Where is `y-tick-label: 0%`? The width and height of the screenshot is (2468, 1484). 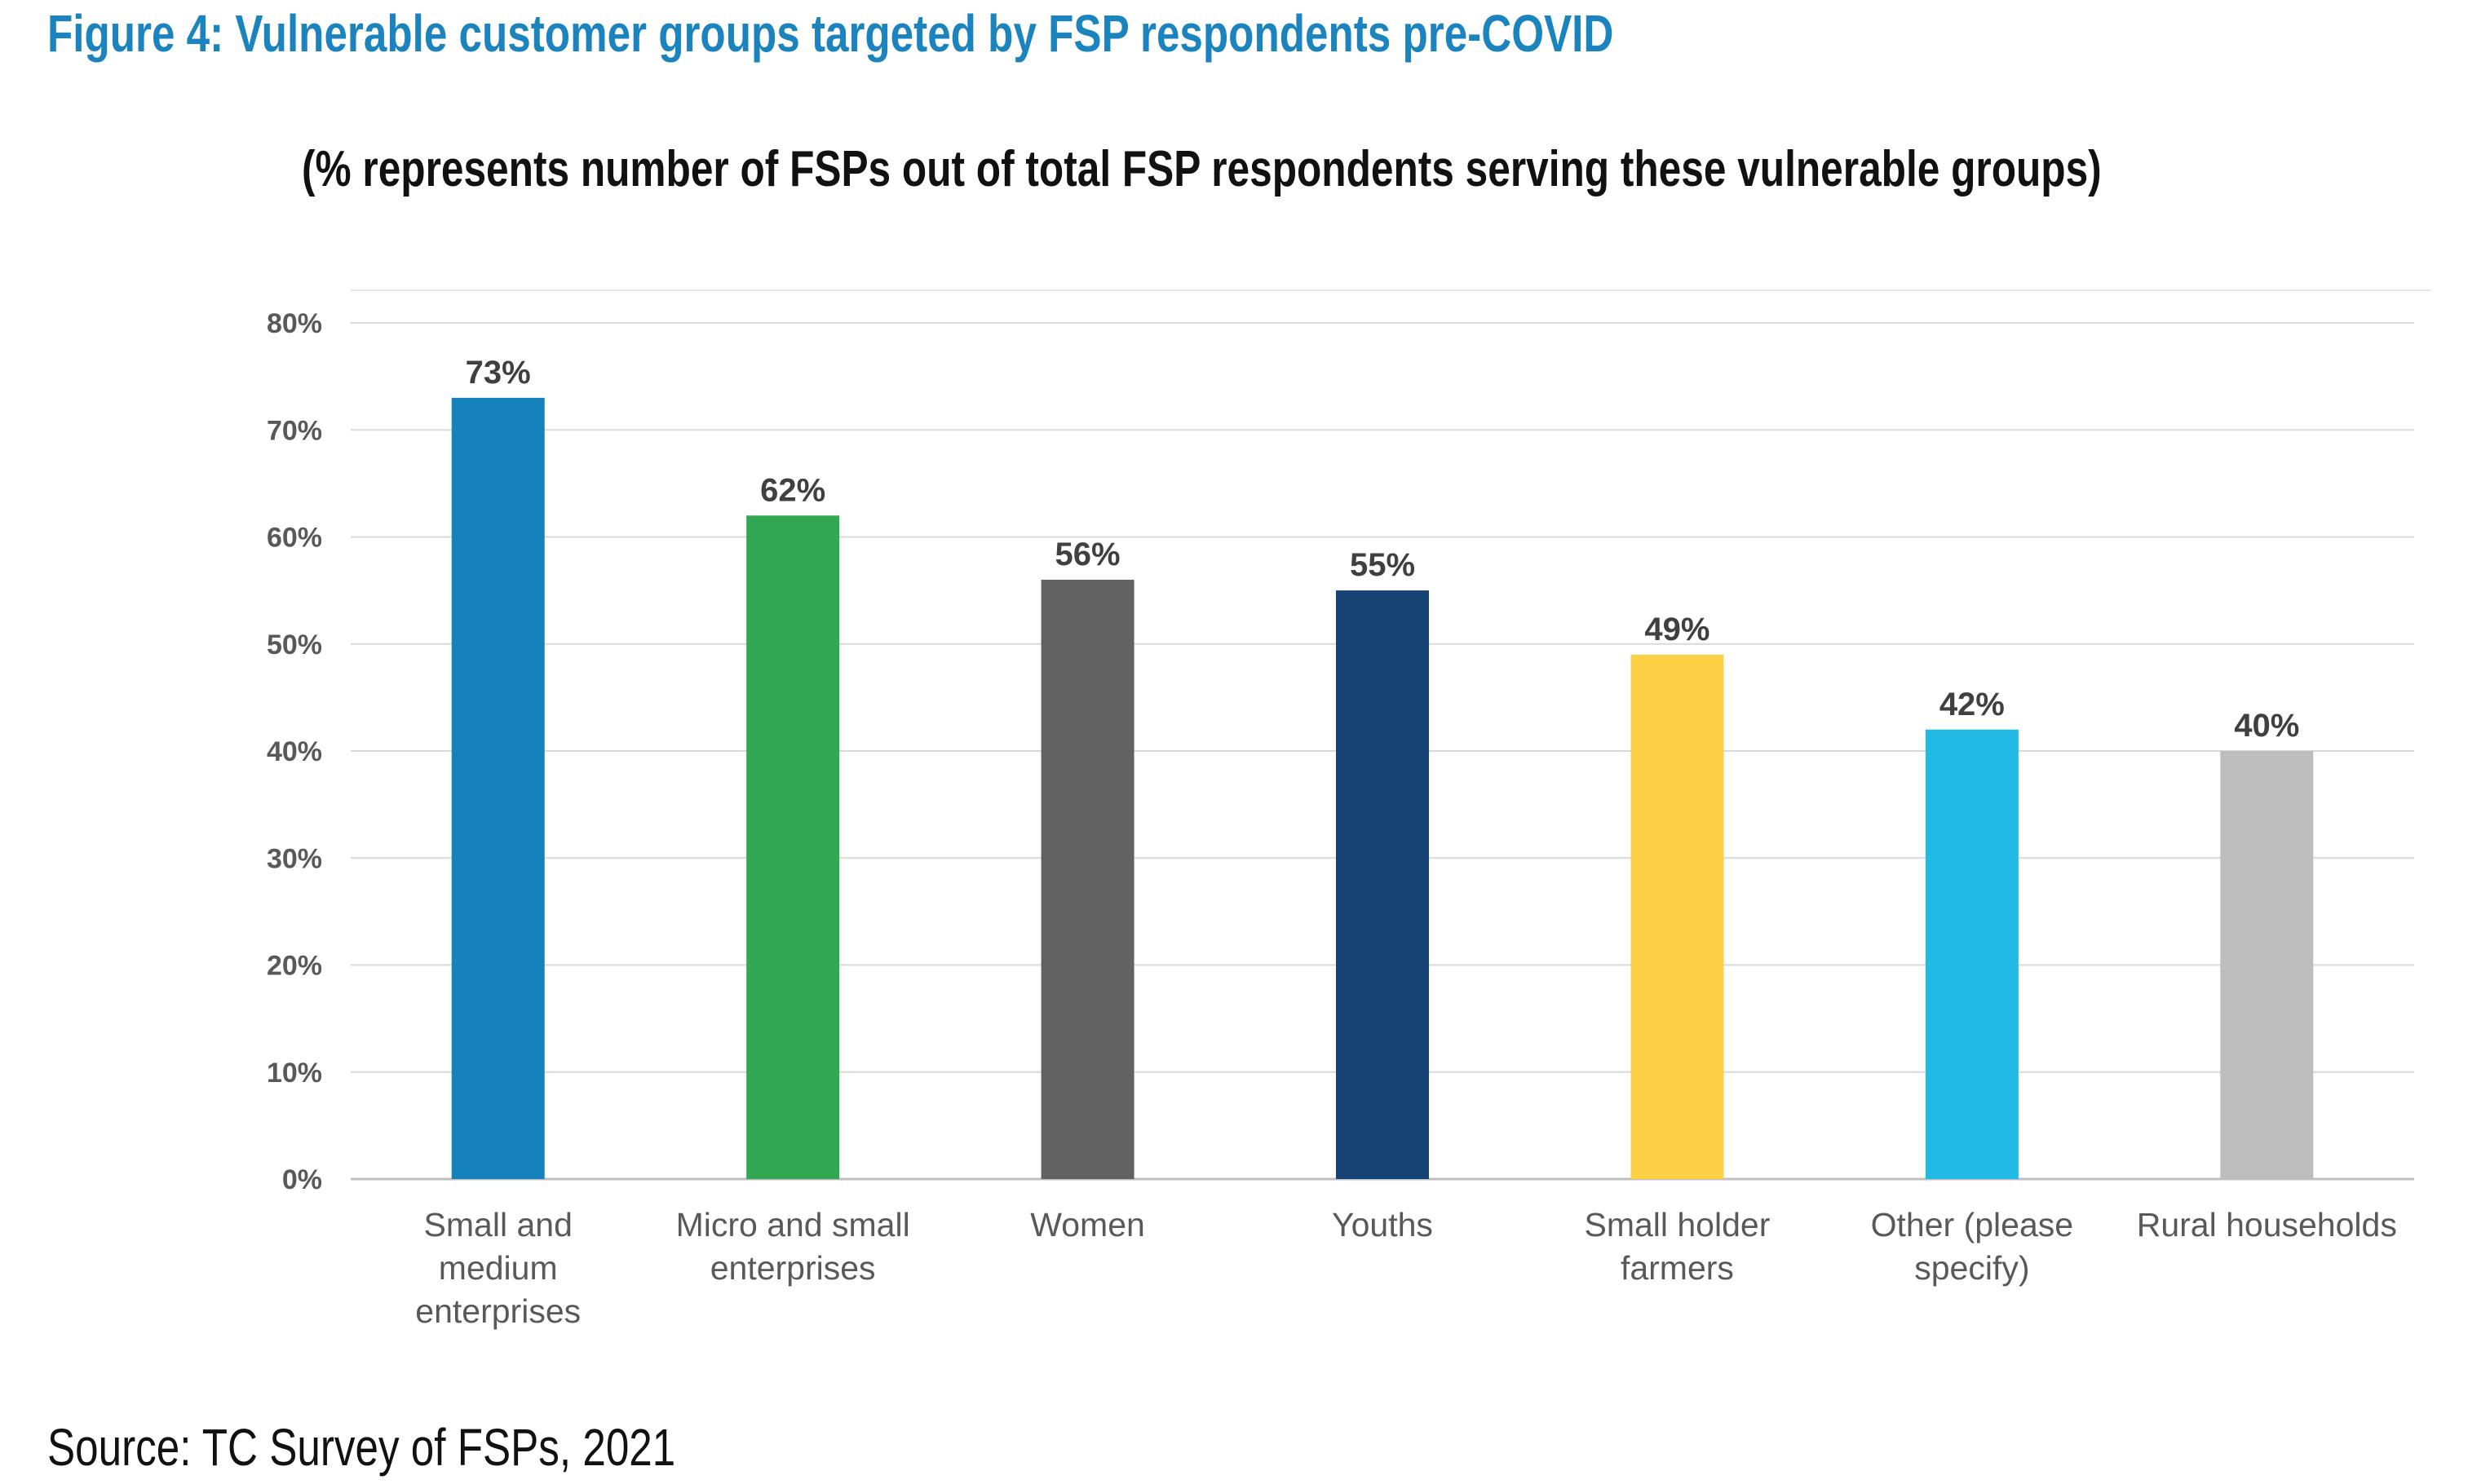
y-tick-label: 0% is located at coordinates (302, 1179).